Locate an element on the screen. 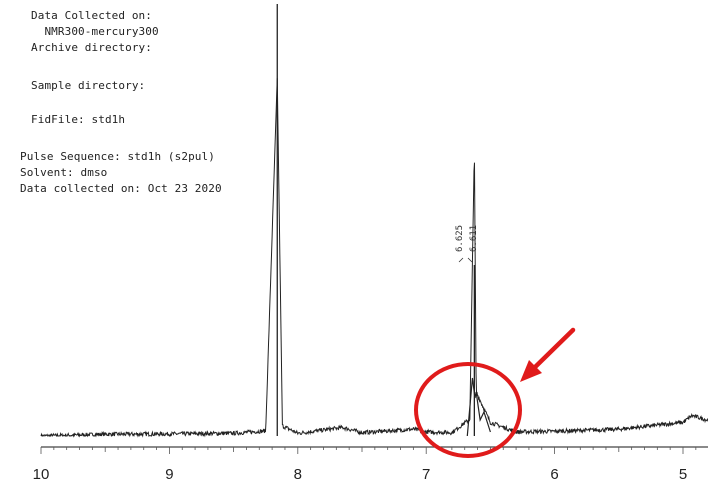 This screenshot has height=487, width=708. x-tick-label: 5 is located at coordinates (683, 474).